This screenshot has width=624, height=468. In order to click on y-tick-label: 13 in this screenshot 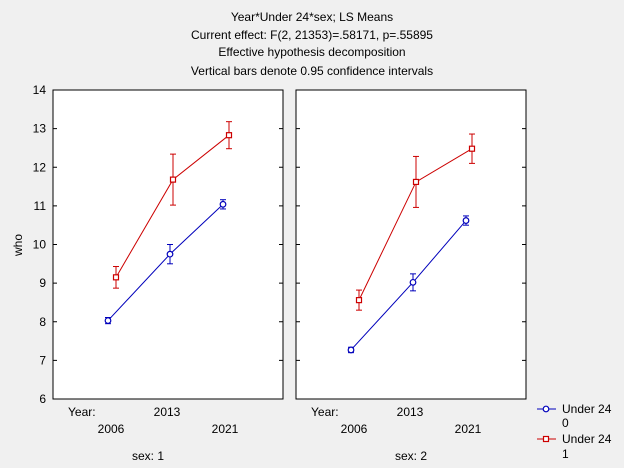, I will do `click(40, 129)`.